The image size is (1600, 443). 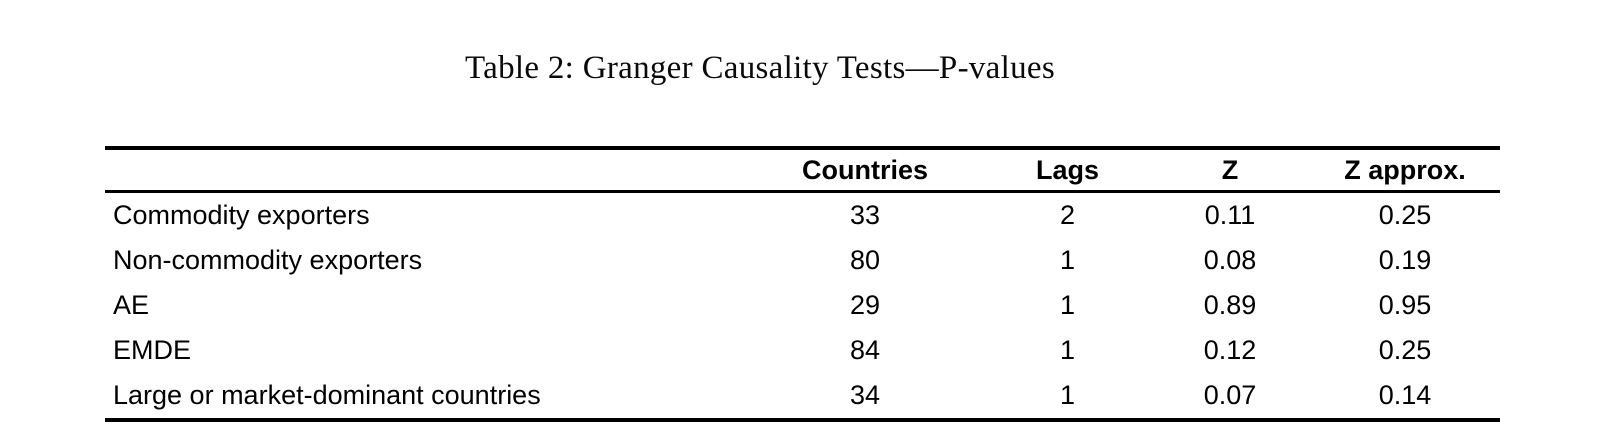 What do you see at coordinates (241, 215) in the screenshot?
I see `row-label: Commodity exporters` at bounding box center [241, 215].